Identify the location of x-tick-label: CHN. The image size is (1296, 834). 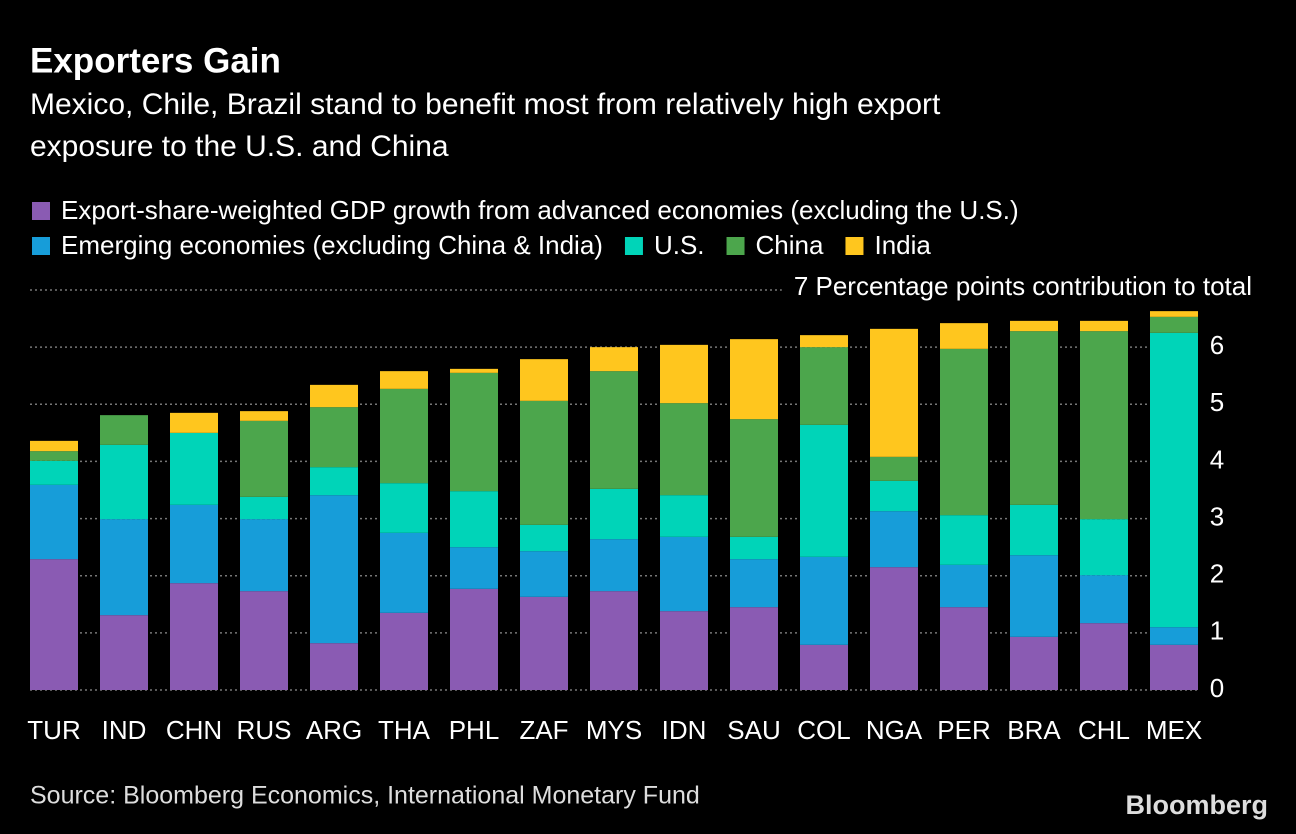
(194, 730).